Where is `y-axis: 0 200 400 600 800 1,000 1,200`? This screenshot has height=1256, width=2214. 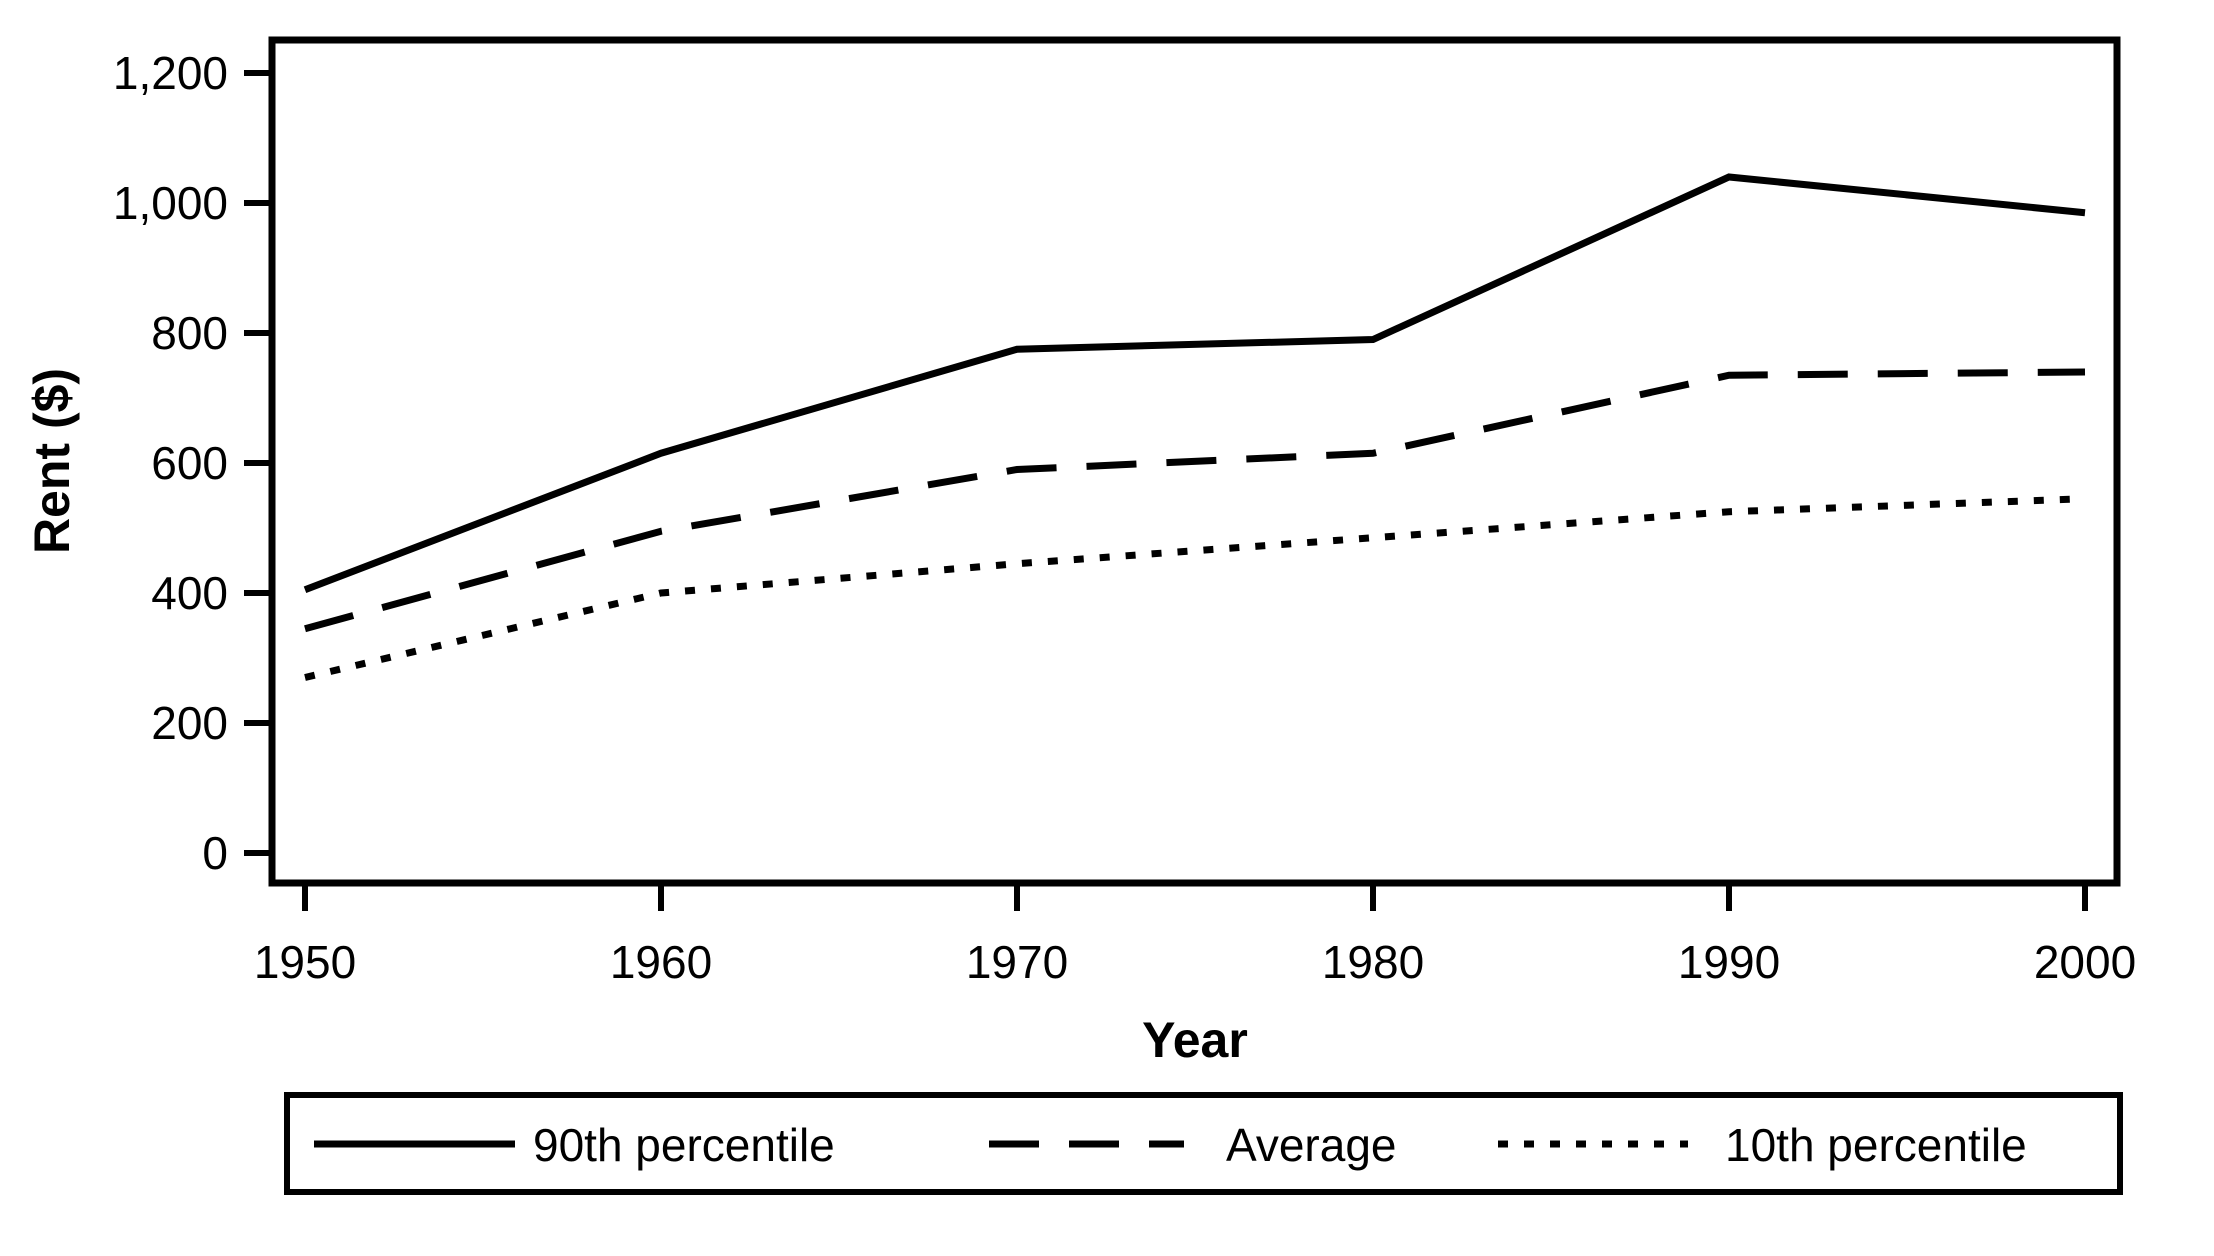 y-axis: 0 200 400 600 800 1,000 1,200 is located at coordinates (192, 463).